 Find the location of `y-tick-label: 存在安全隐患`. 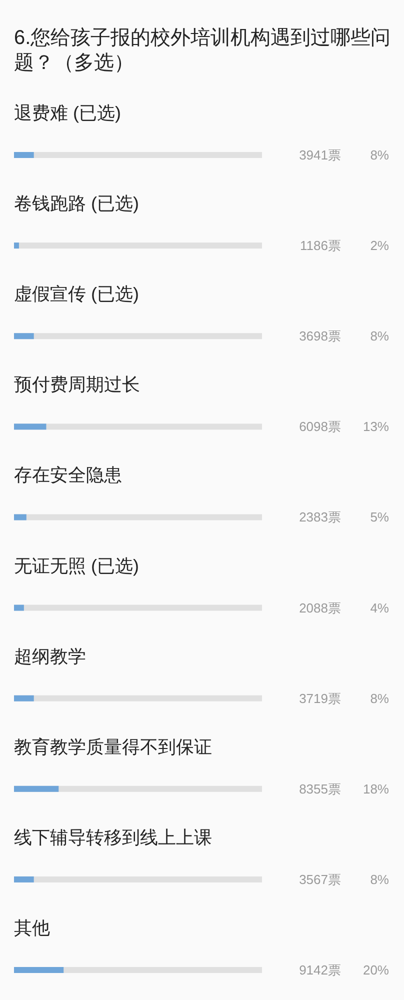

y-tick-label: 存在安全隐患 is located at coordinates (68, 475).